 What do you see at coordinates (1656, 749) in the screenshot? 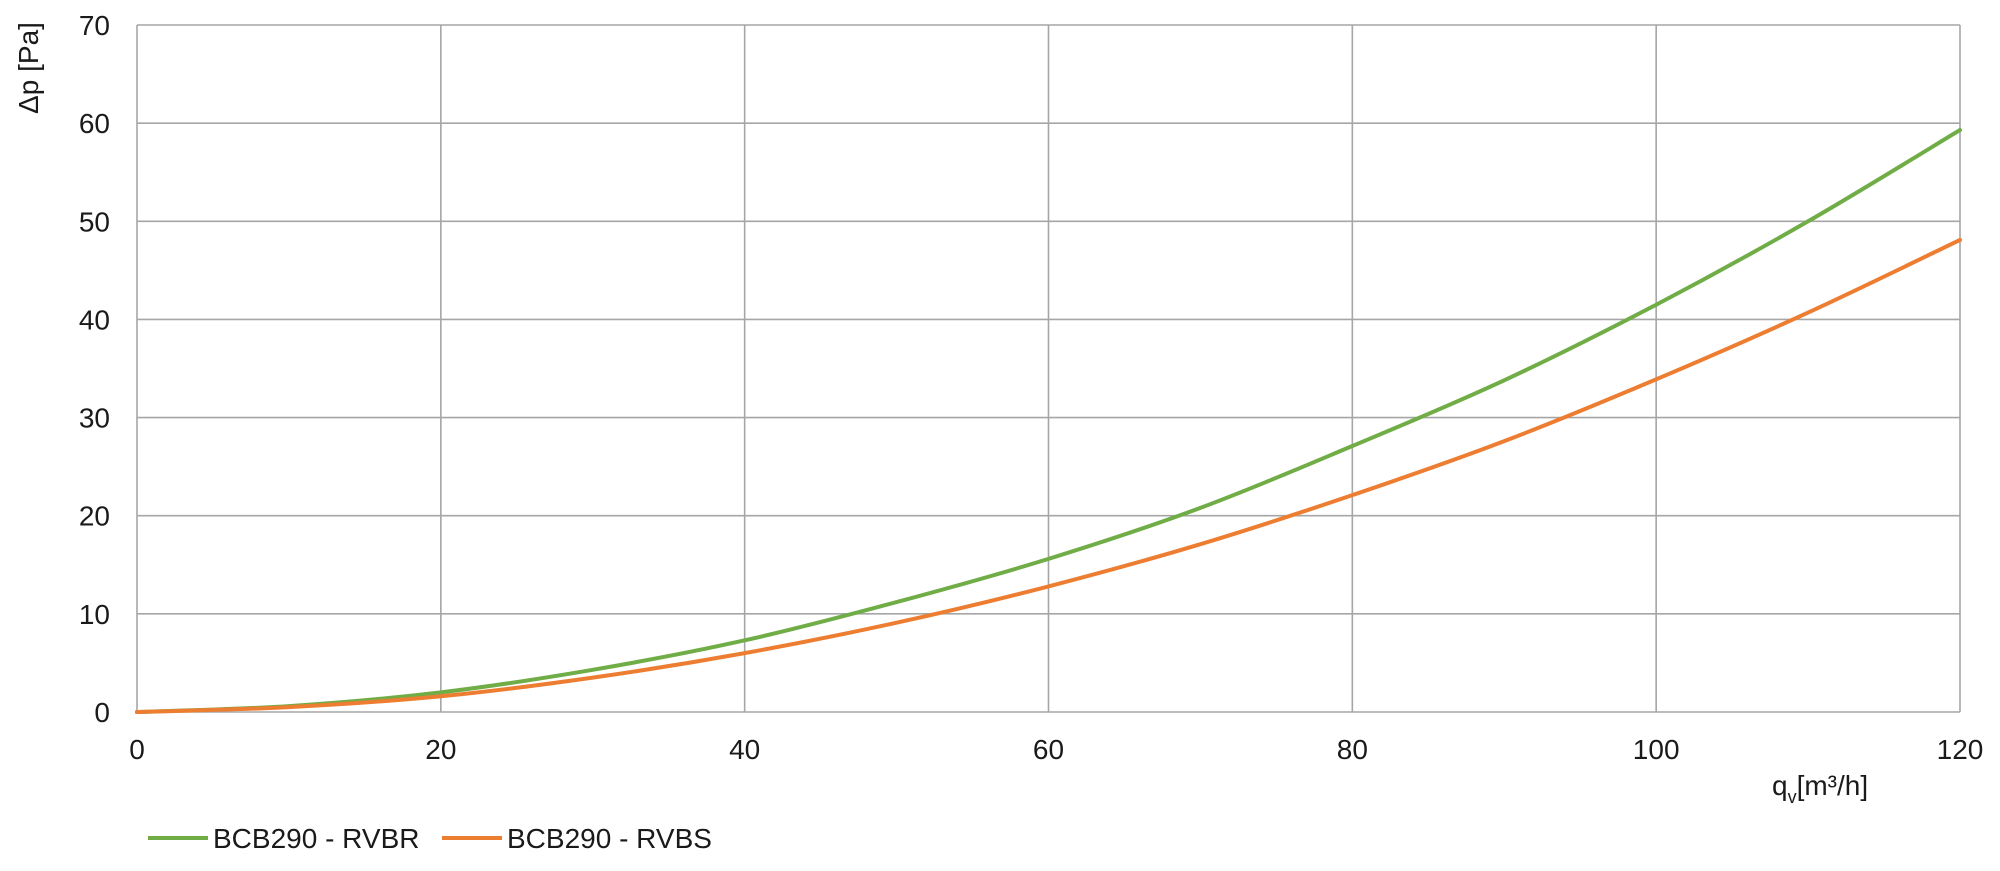
I see `x-tick-100: 100` at bounding box center [1656, 749].